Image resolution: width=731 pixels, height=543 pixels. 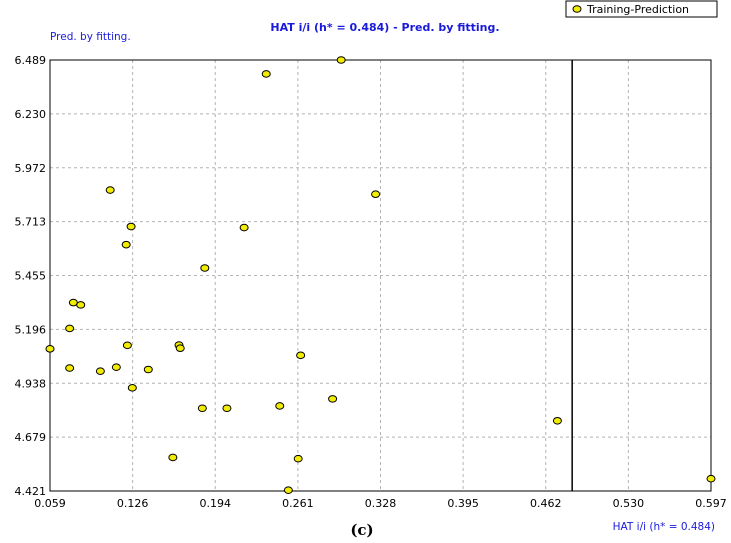 I want to click on chart-title: HAT i/i (h* = 0.484) - Pred. by fitting., so click(x=384, y=27).